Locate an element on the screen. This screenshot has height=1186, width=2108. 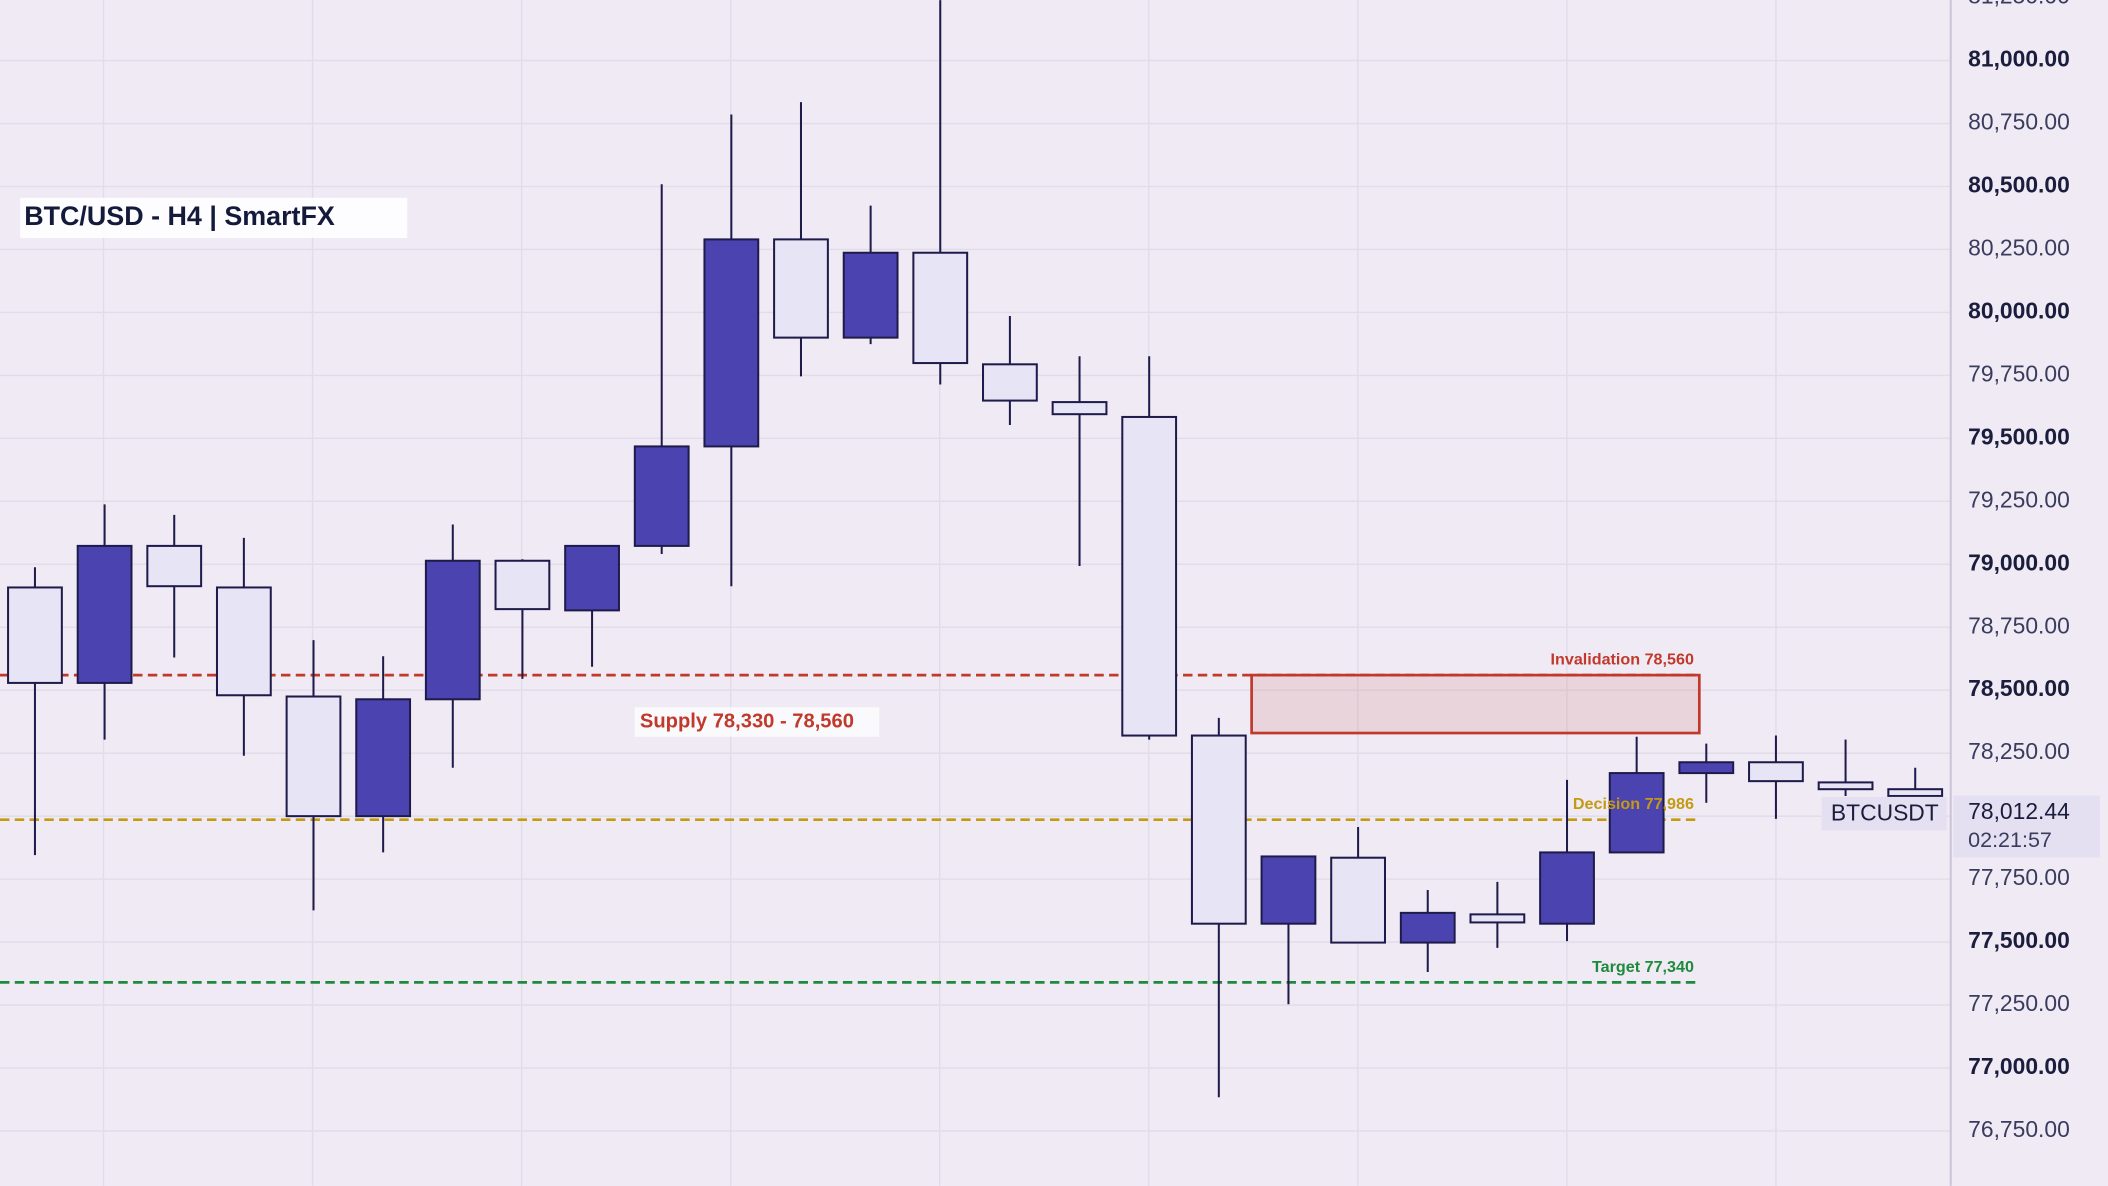
y-tick-label: 79,250.00 is located at coordinates (2019, 499).